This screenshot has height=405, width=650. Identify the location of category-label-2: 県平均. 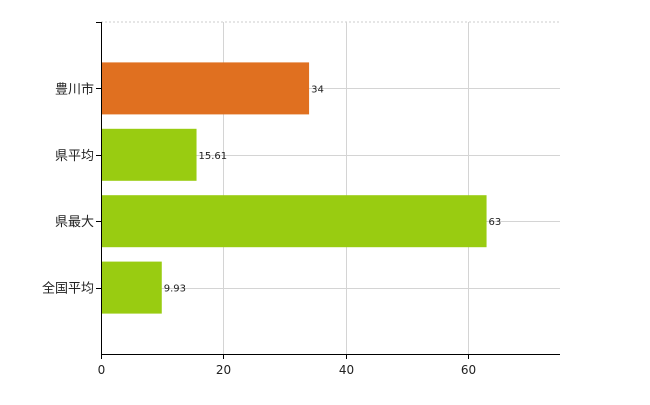
(74, 156).